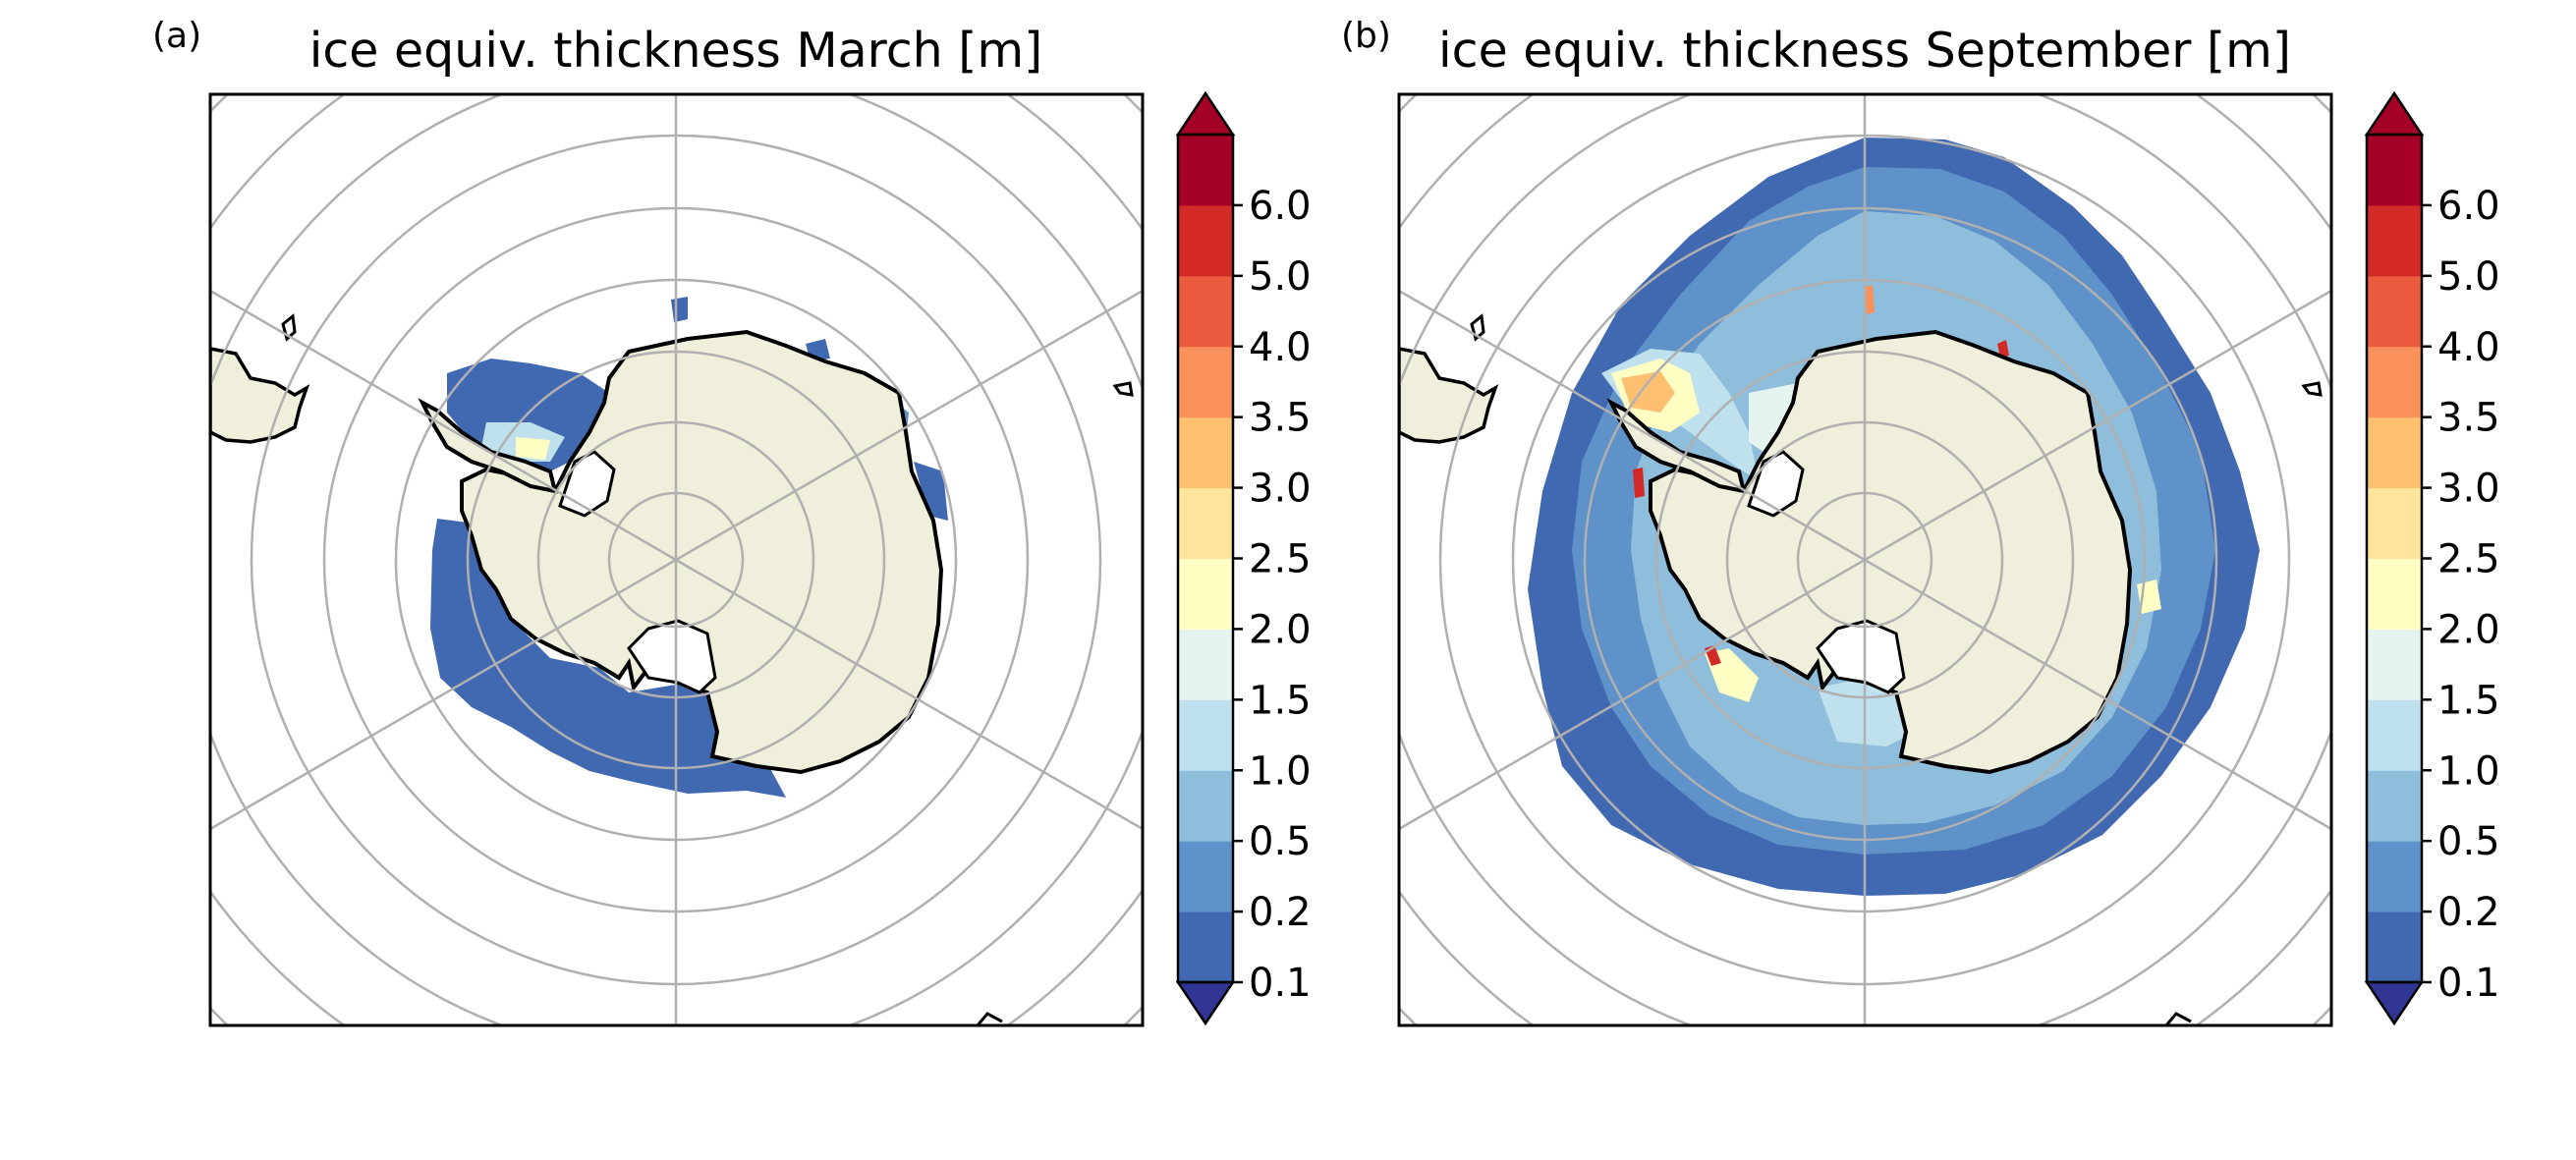 The width and height of the screenshot is (2576, 1160). Describe the element at coordinates (1280, 983) in the screenshot. I see `colorbar-a-tick-label: 0.1` at that location.